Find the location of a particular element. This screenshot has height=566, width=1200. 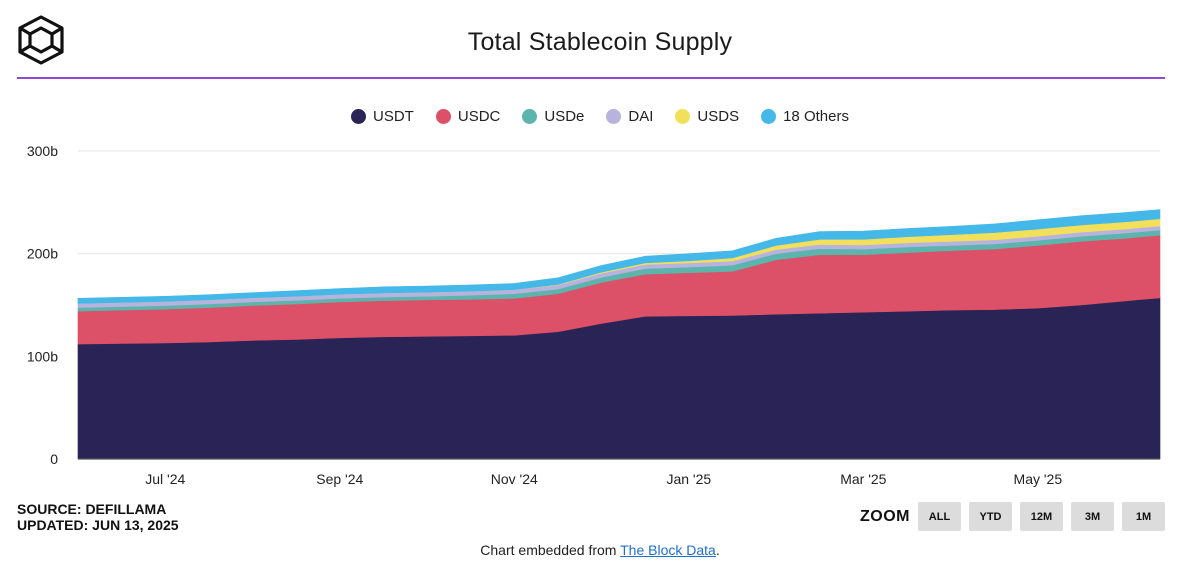

x-tick-label: Mar '25 is located at coordinates (863, 479).